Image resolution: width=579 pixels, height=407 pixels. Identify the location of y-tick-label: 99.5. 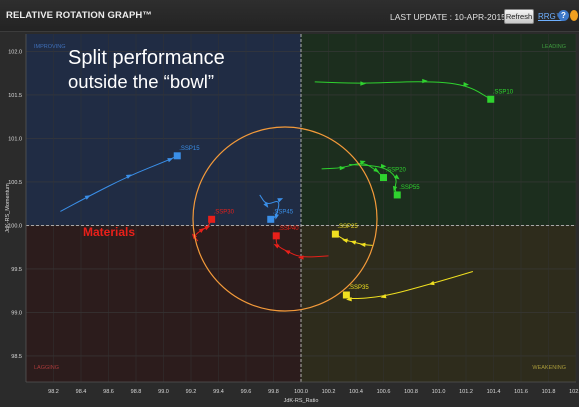
(16, 270).